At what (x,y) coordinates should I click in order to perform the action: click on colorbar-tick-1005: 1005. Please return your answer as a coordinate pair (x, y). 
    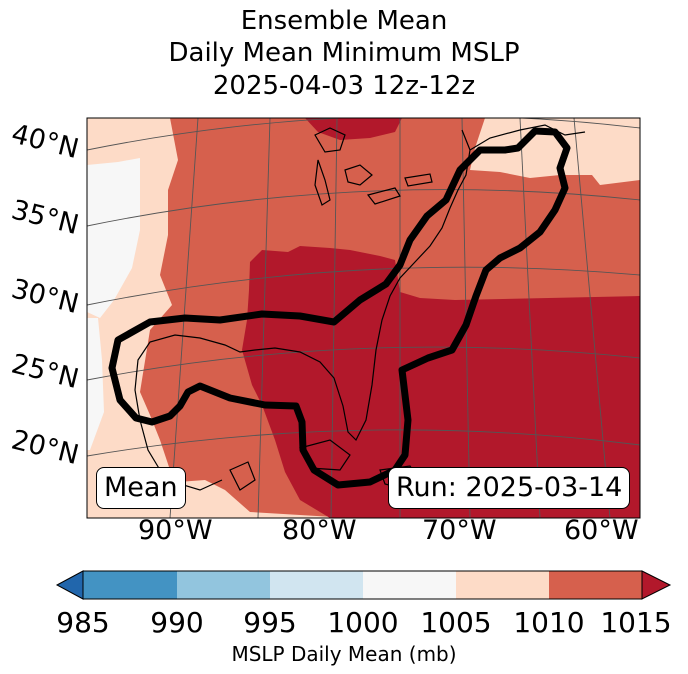
    Looking at the image, I should click on (456, 622).